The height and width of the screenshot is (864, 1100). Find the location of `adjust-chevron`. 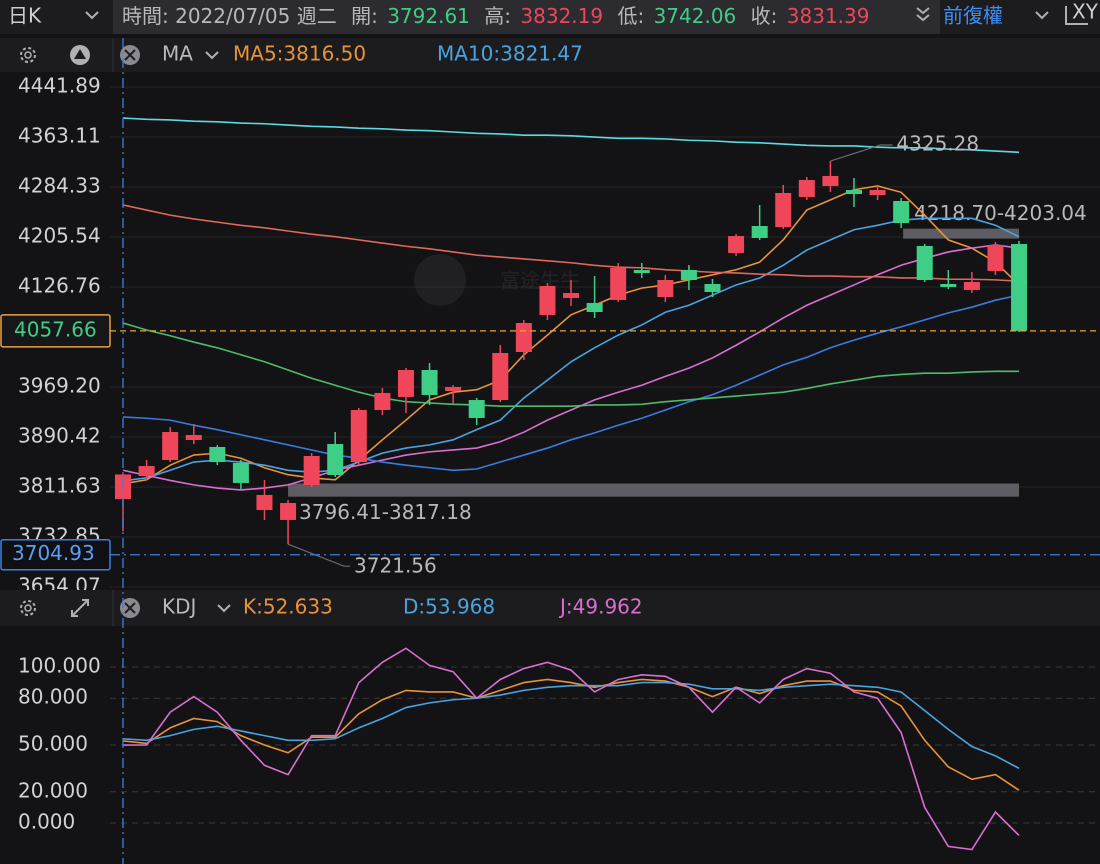

adjust-chevron is located at coordinates (1042, 15).